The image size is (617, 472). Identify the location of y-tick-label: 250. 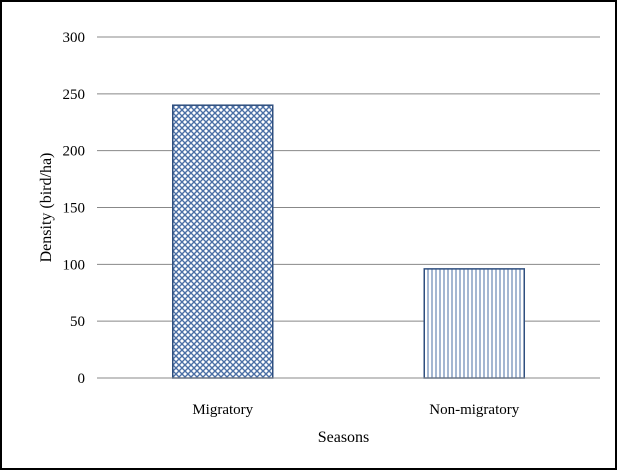
(74, 95).